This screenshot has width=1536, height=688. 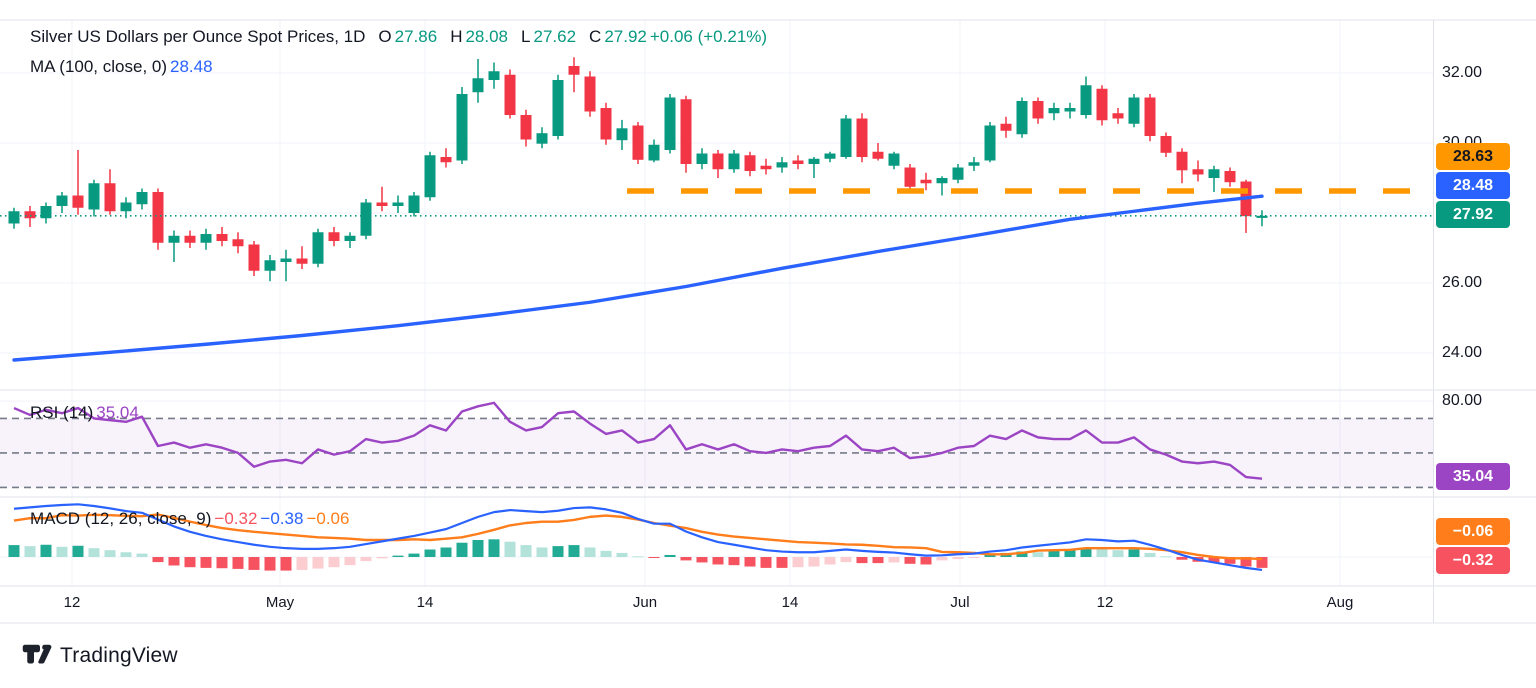 I want to click on high-label: H, so click(x=456, y=36).